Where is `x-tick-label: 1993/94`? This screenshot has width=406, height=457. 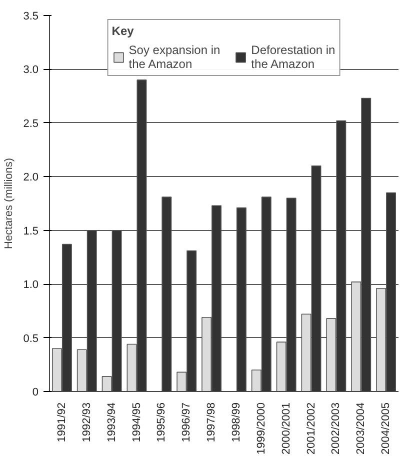 x-tick-label: 1993/94 is located at coordinates (112, 422).